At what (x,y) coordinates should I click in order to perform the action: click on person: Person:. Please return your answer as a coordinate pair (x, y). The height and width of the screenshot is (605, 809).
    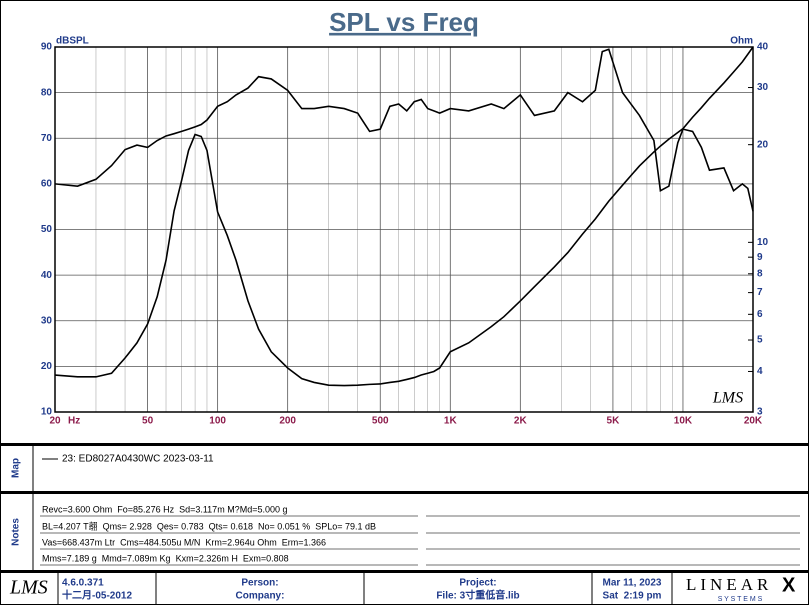
    Looking at the image, I should click on (259, 583).